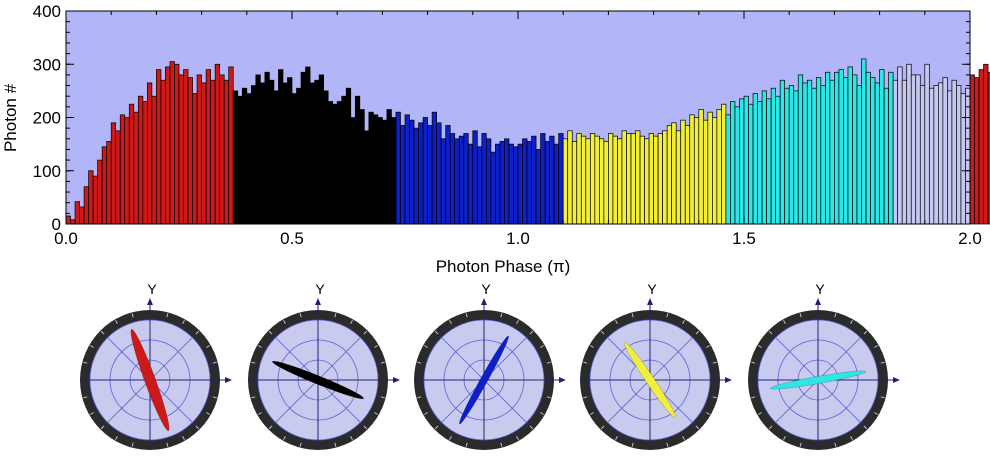 The height and width of the screenshot is (462, 990). Describe the element at coordinates (824, 365) in the screenshot. I see `polar-diagram: Y` at that location.